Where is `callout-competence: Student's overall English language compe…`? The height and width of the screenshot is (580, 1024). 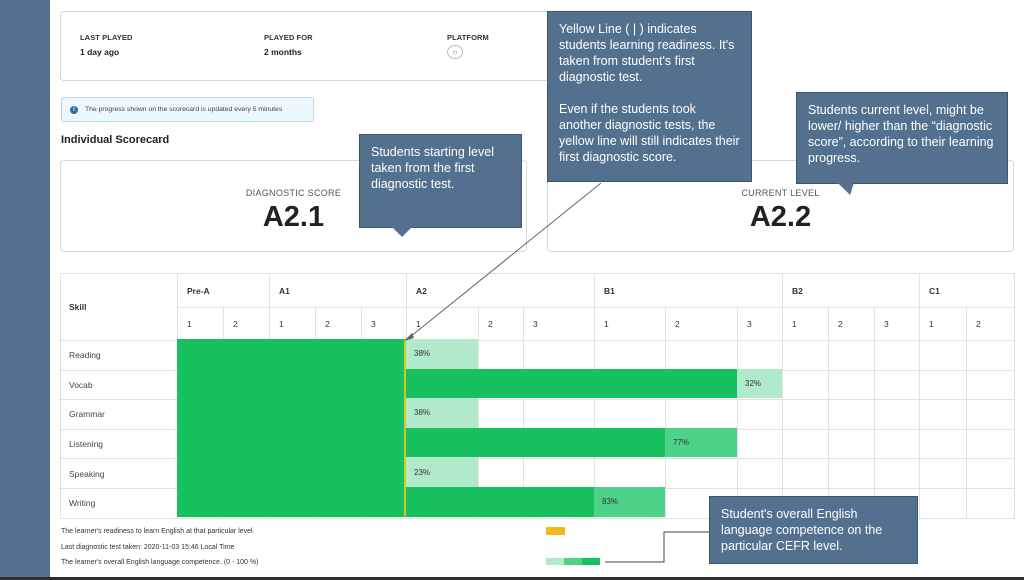 callout-competence: Student's overall English language compe… is located at coordinates (813, 530).